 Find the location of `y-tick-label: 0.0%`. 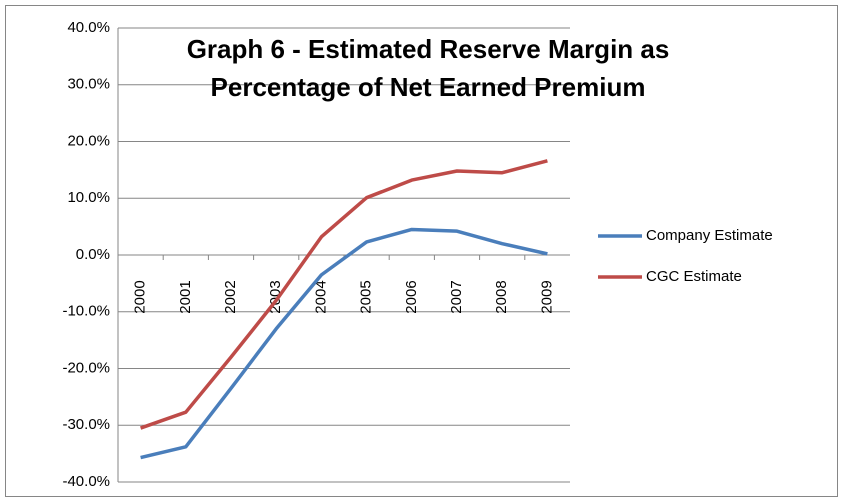

y-tick-label: 0.0% is located at coordinates (93, 254).